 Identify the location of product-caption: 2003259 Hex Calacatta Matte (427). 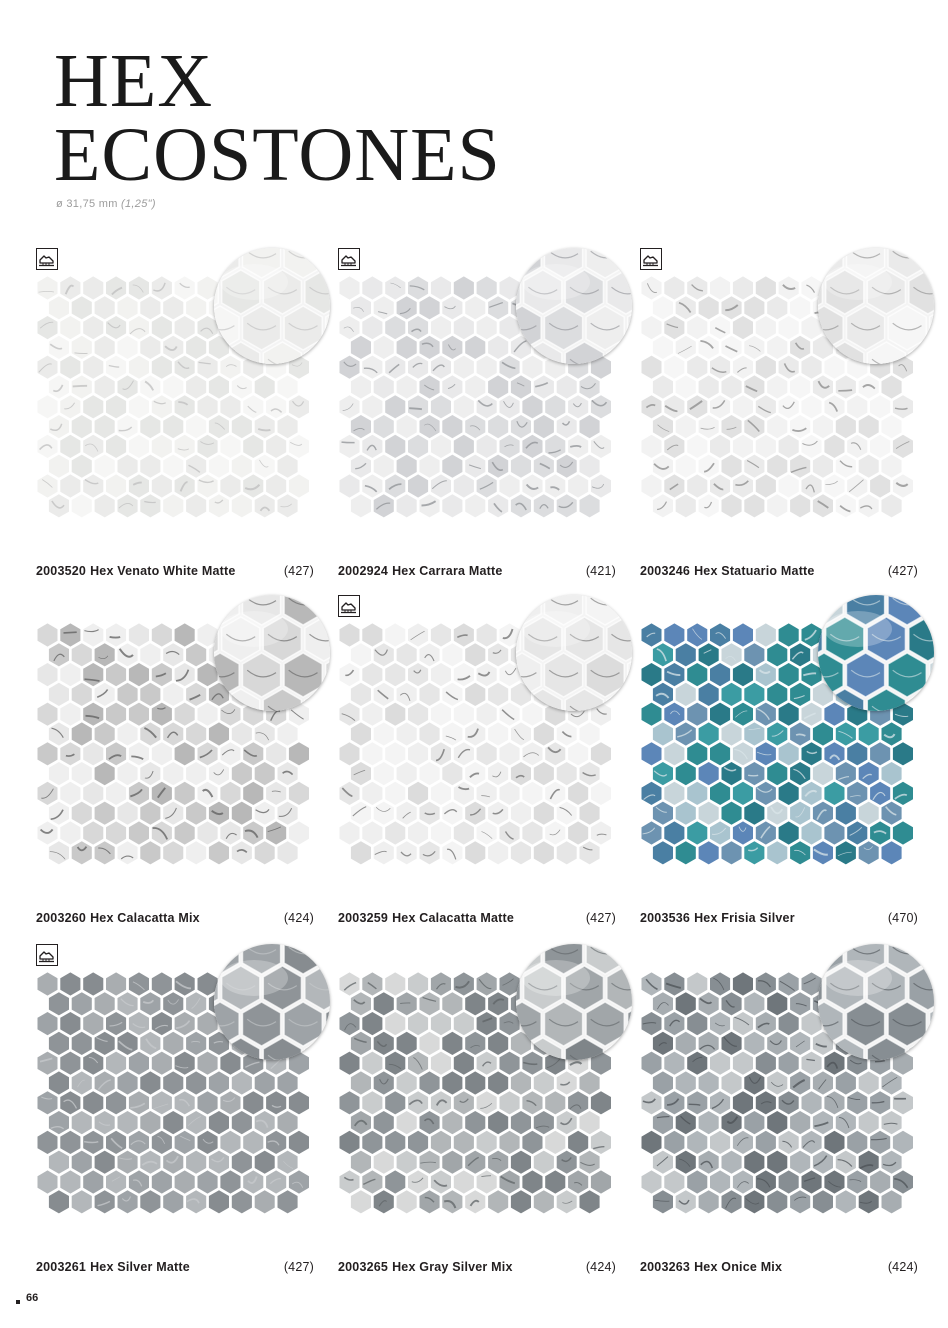
(477, 918).